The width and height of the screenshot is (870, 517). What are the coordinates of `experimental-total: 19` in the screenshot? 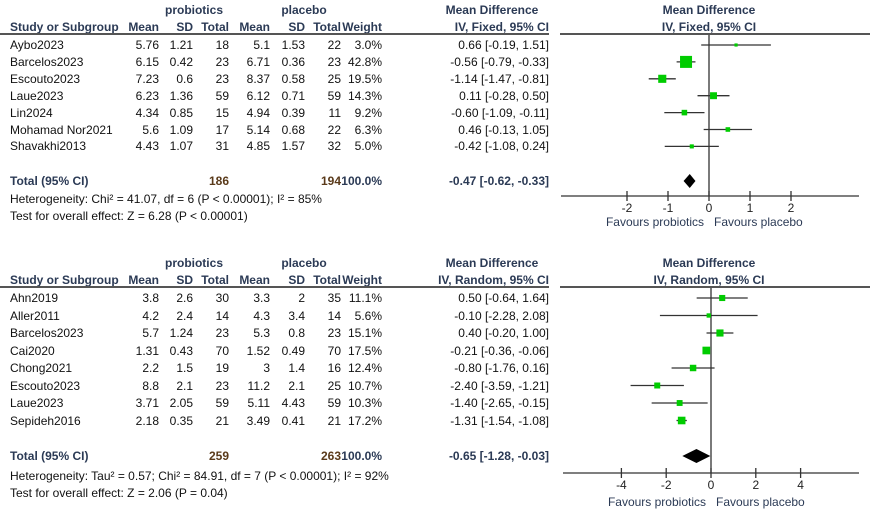 It's located at (222, 368).